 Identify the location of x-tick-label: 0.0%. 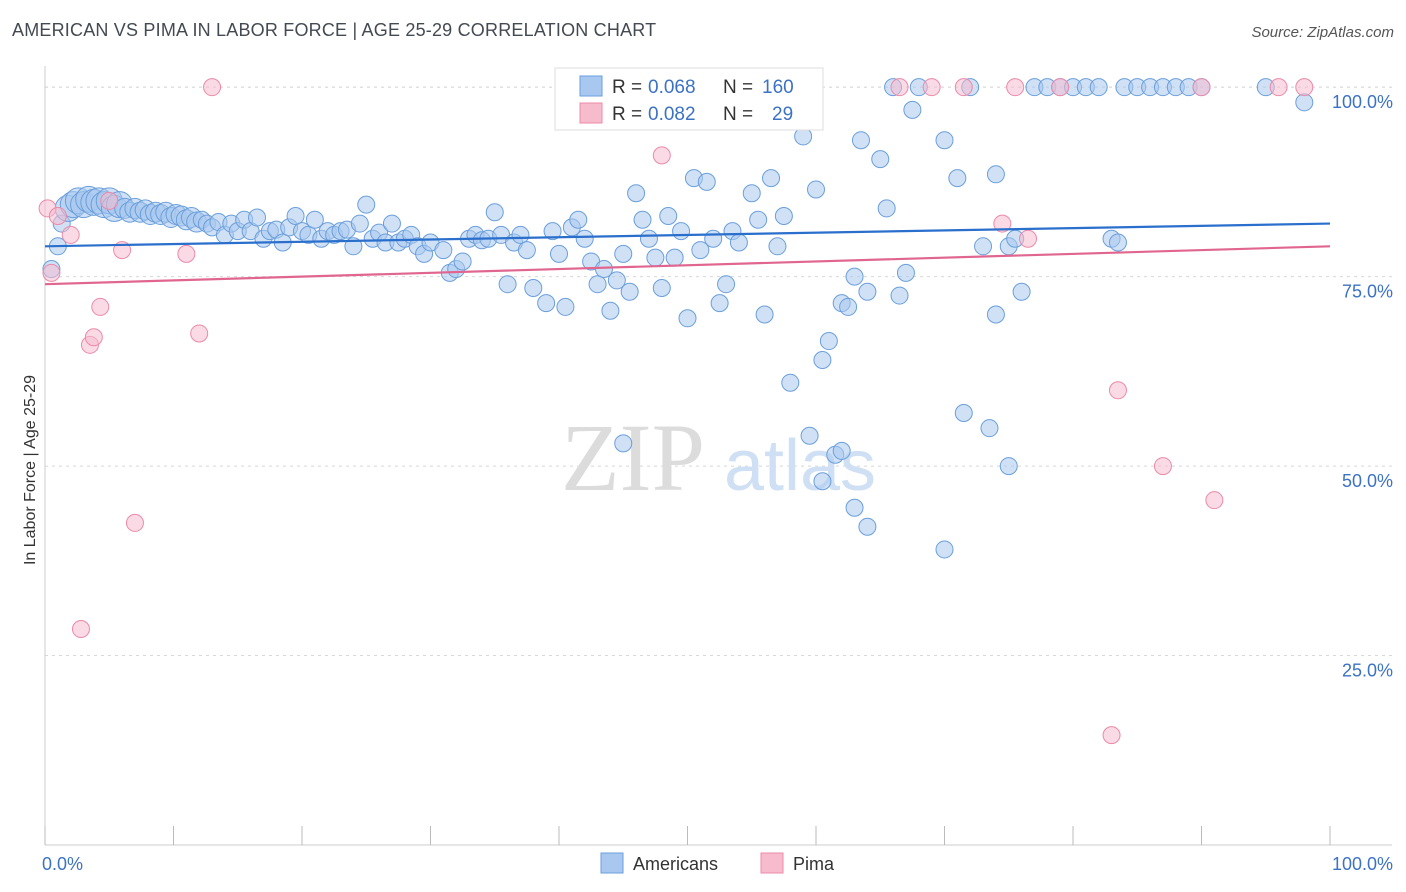
(62, 864).